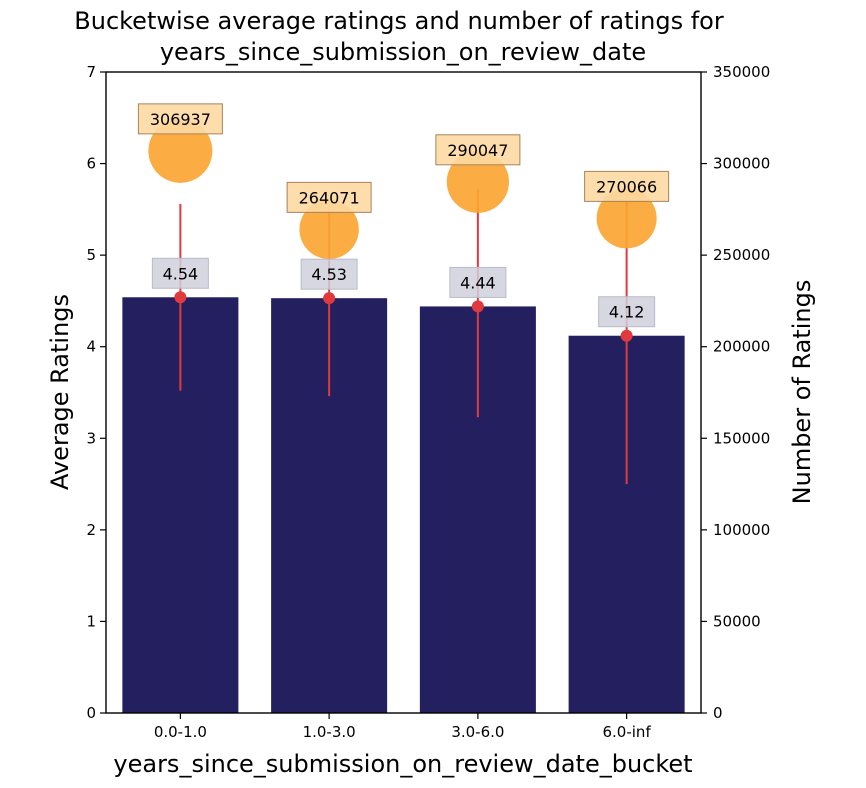  Describe the element at coordinates (96, 392) in the screenshot. I see `left-y-axis: 0 1 2 3 4 5 6 7` at that location.